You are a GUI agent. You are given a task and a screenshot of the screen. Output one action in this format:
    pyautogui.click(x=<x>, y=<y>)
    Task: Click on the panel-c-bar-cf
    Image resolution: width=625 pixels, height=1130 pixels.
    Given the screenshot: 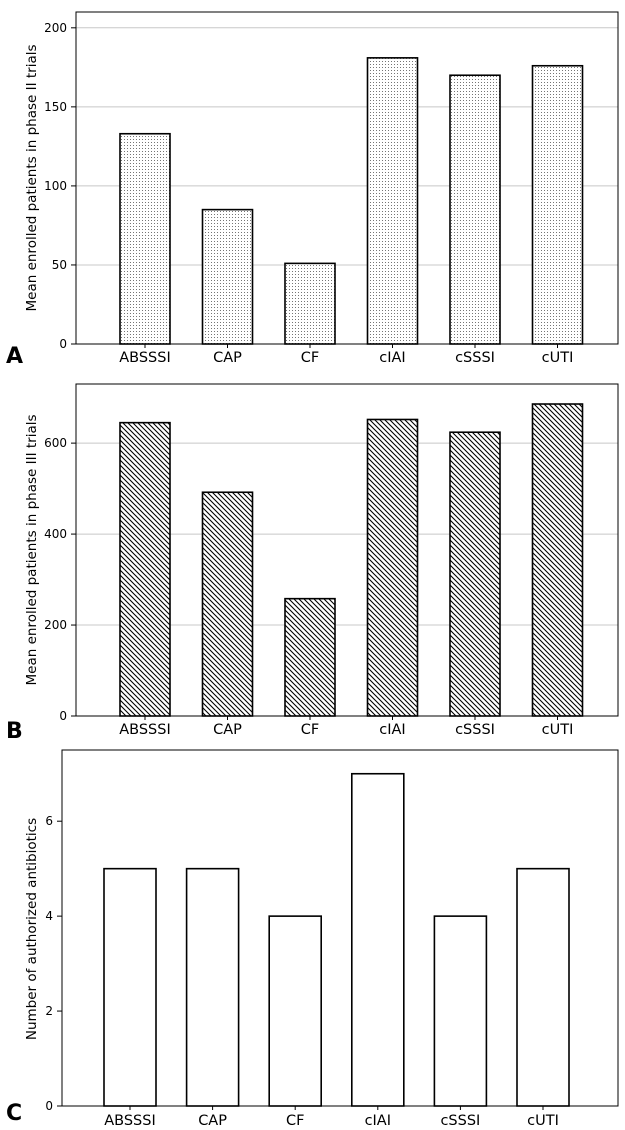 What is the action you would take?
    pyautogui.click(x=295, y=1011)
    